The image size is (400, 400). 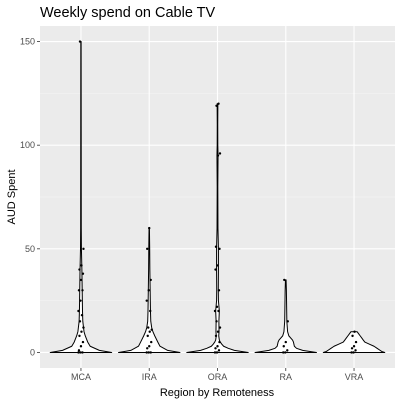 I want to click on y-tick-label: 100, so click(x=27, y=145).